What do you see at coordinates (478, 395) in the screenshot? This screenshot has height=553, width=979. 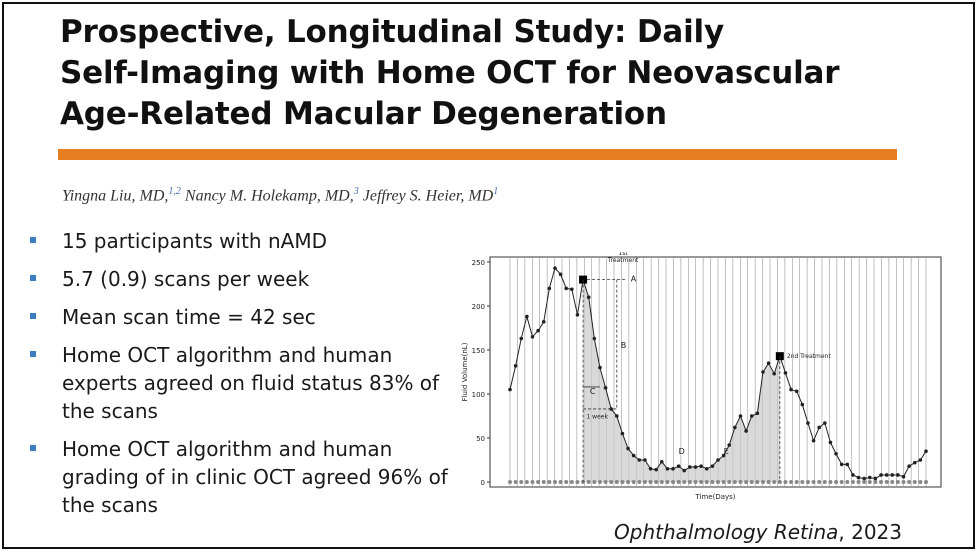 I see `y-tick-label: 100` at bounding box center [478, 395].